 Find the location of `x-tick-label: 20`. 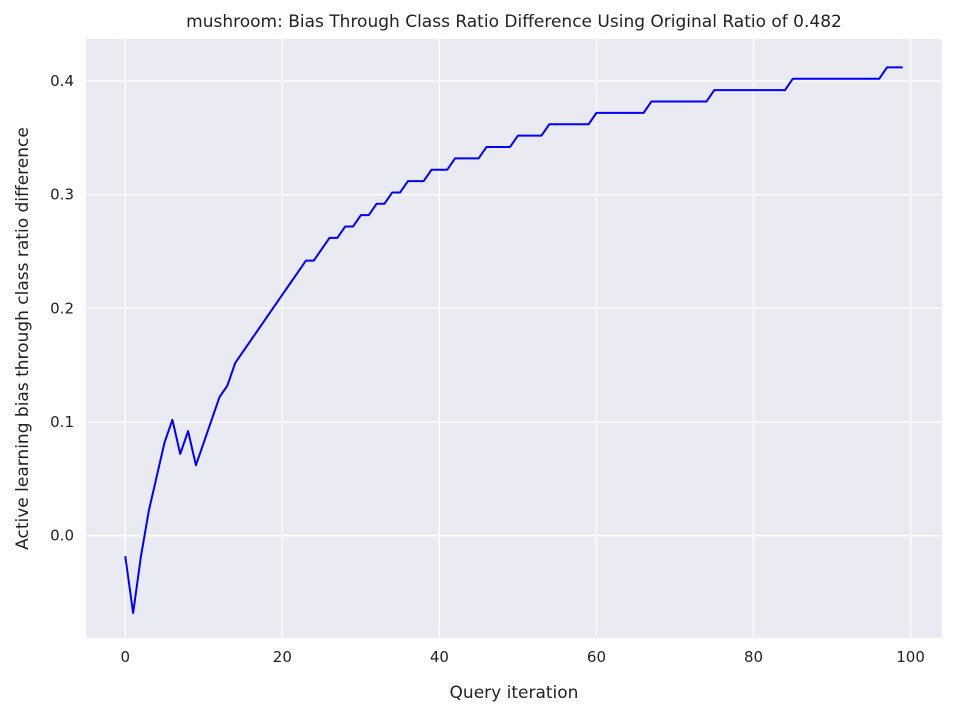

x-tick-label: 20 is located at coordinates (282, 657).